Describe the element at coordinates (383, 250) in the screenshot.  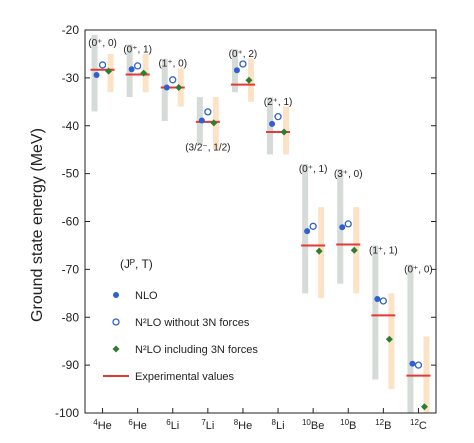
I see `state-label-12B: (1⁺, 1)` at that location.